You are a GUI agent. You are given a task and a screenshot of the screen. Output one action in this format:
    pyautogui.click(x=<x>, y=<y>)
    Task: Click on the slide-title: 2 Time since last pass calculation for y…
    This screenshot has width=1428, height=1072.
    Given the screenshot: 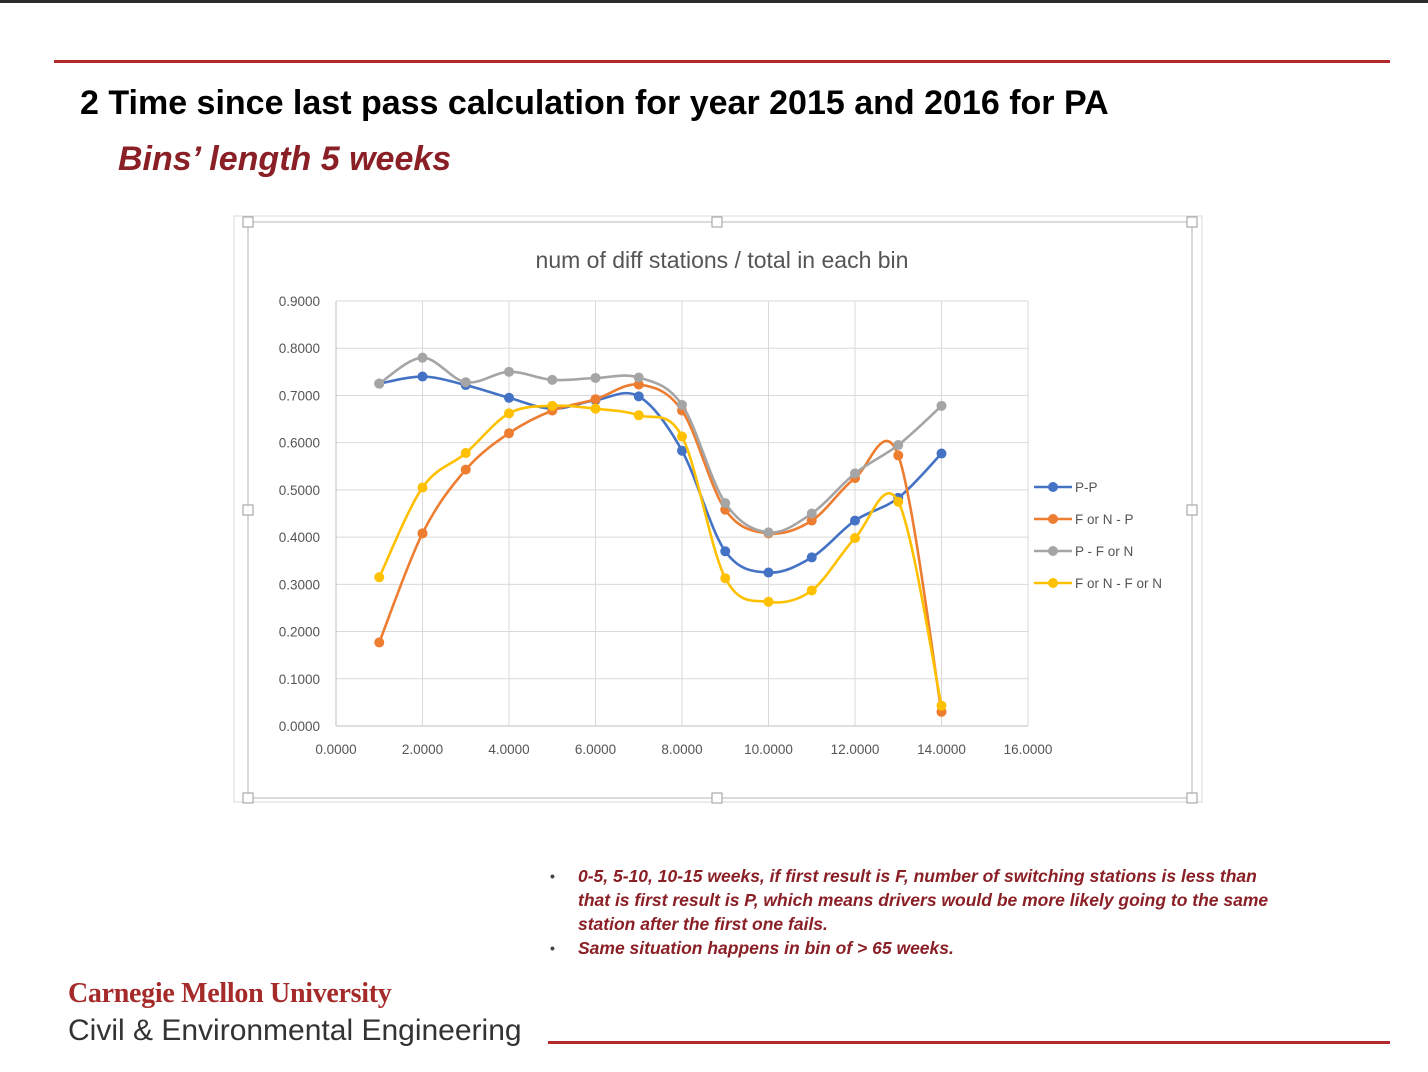 What is the action you would take?
    pyautogui.click(x=594, y=103)
    